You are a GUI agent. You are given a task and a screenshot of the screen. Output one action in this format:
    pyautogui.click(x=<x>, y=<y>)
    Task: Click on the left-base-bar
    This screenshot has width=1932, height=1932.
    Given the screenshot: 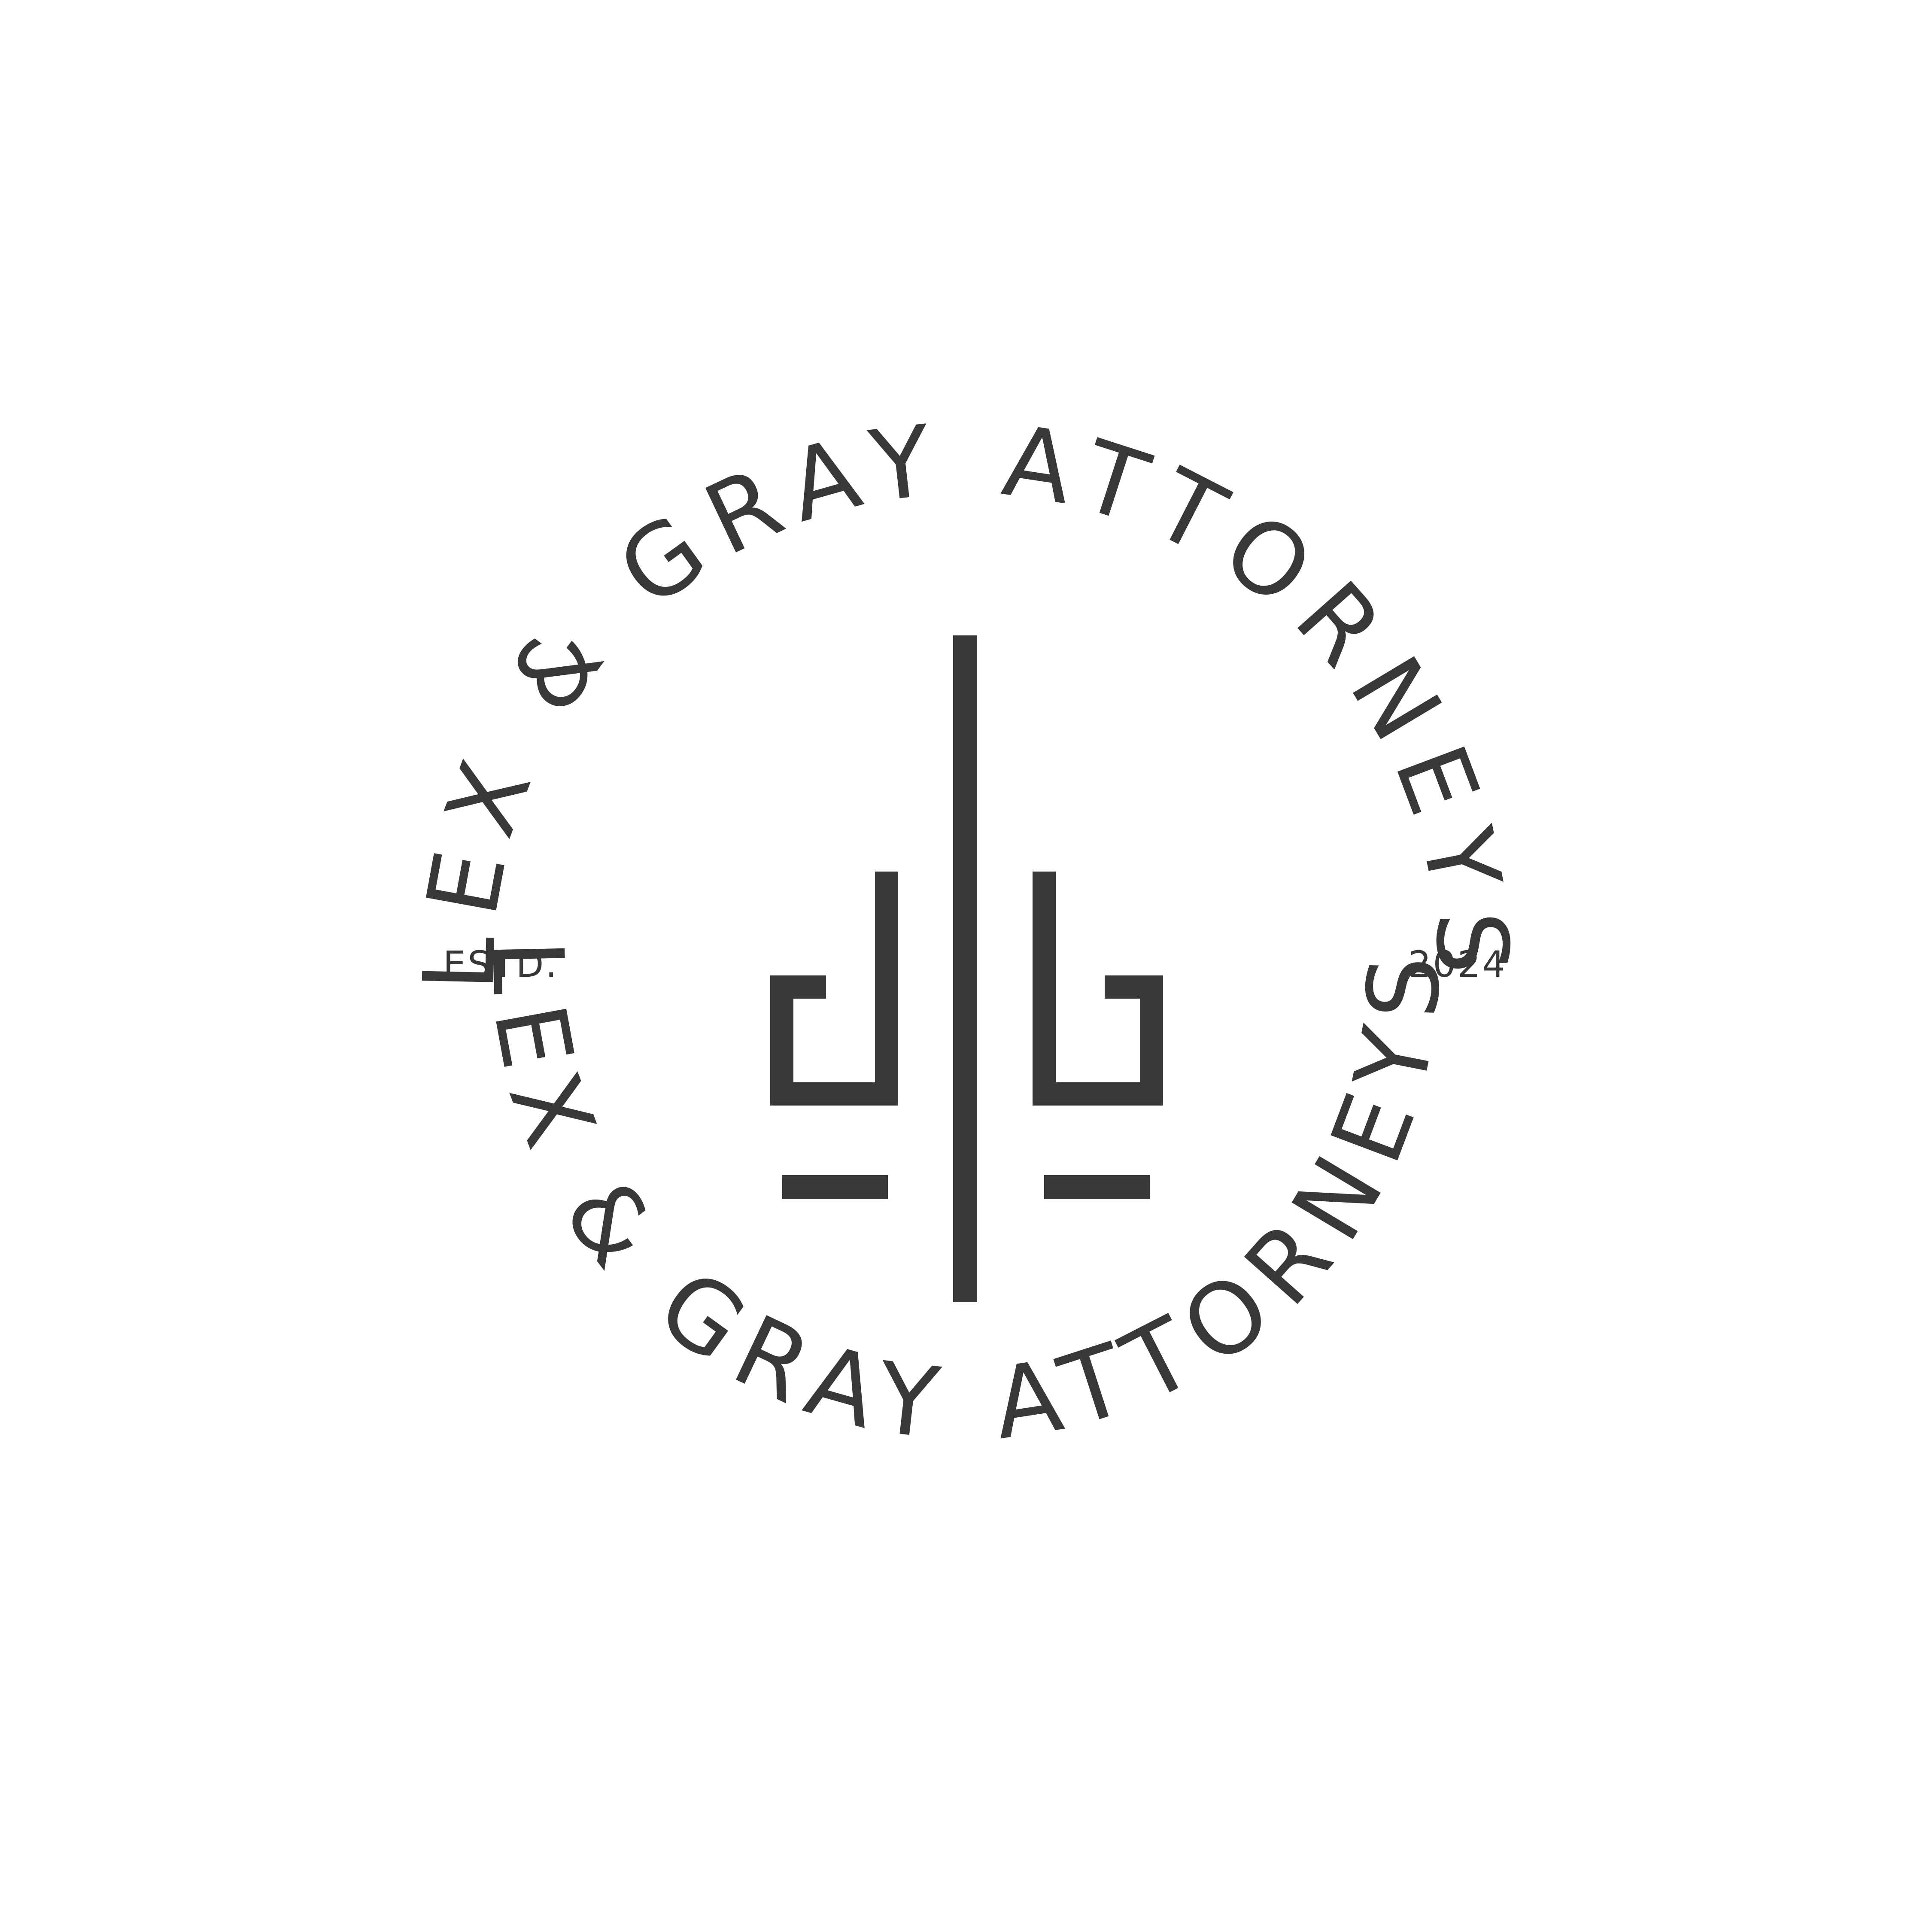 What is the action you would take?
    pyautogui.click(x=835, y=1187)
    